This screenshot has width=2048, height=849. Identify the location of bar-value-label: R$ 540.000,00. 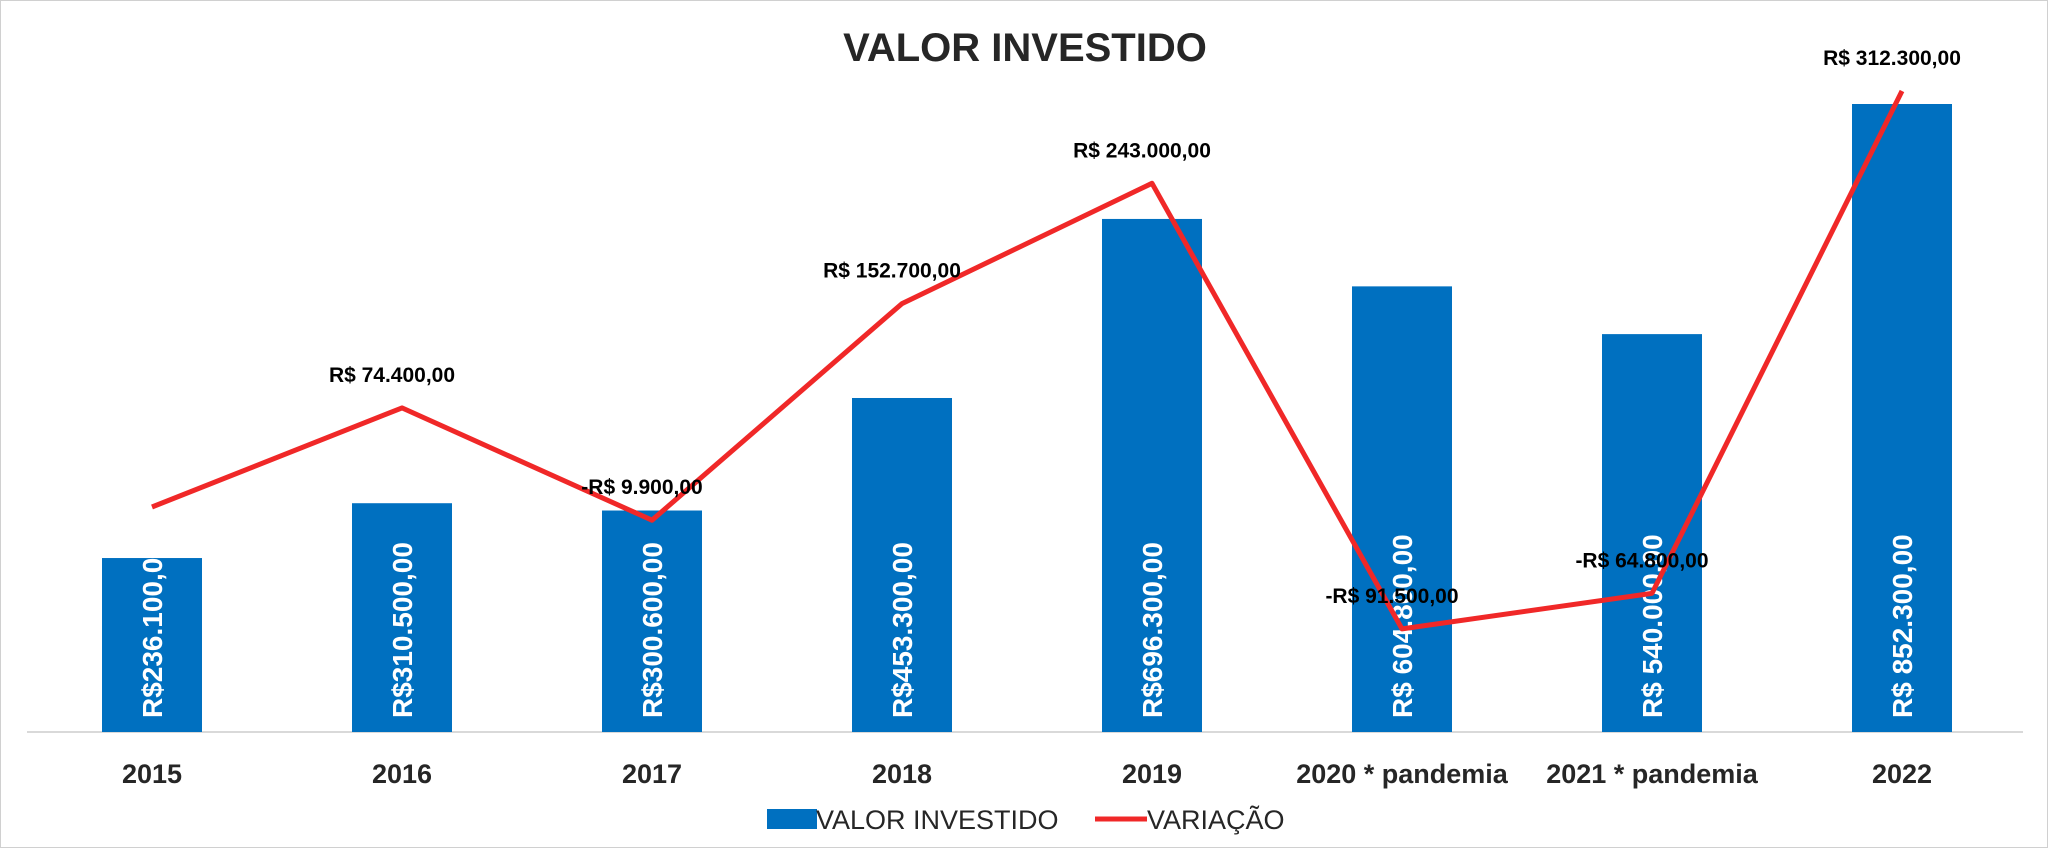
(1652, 626).